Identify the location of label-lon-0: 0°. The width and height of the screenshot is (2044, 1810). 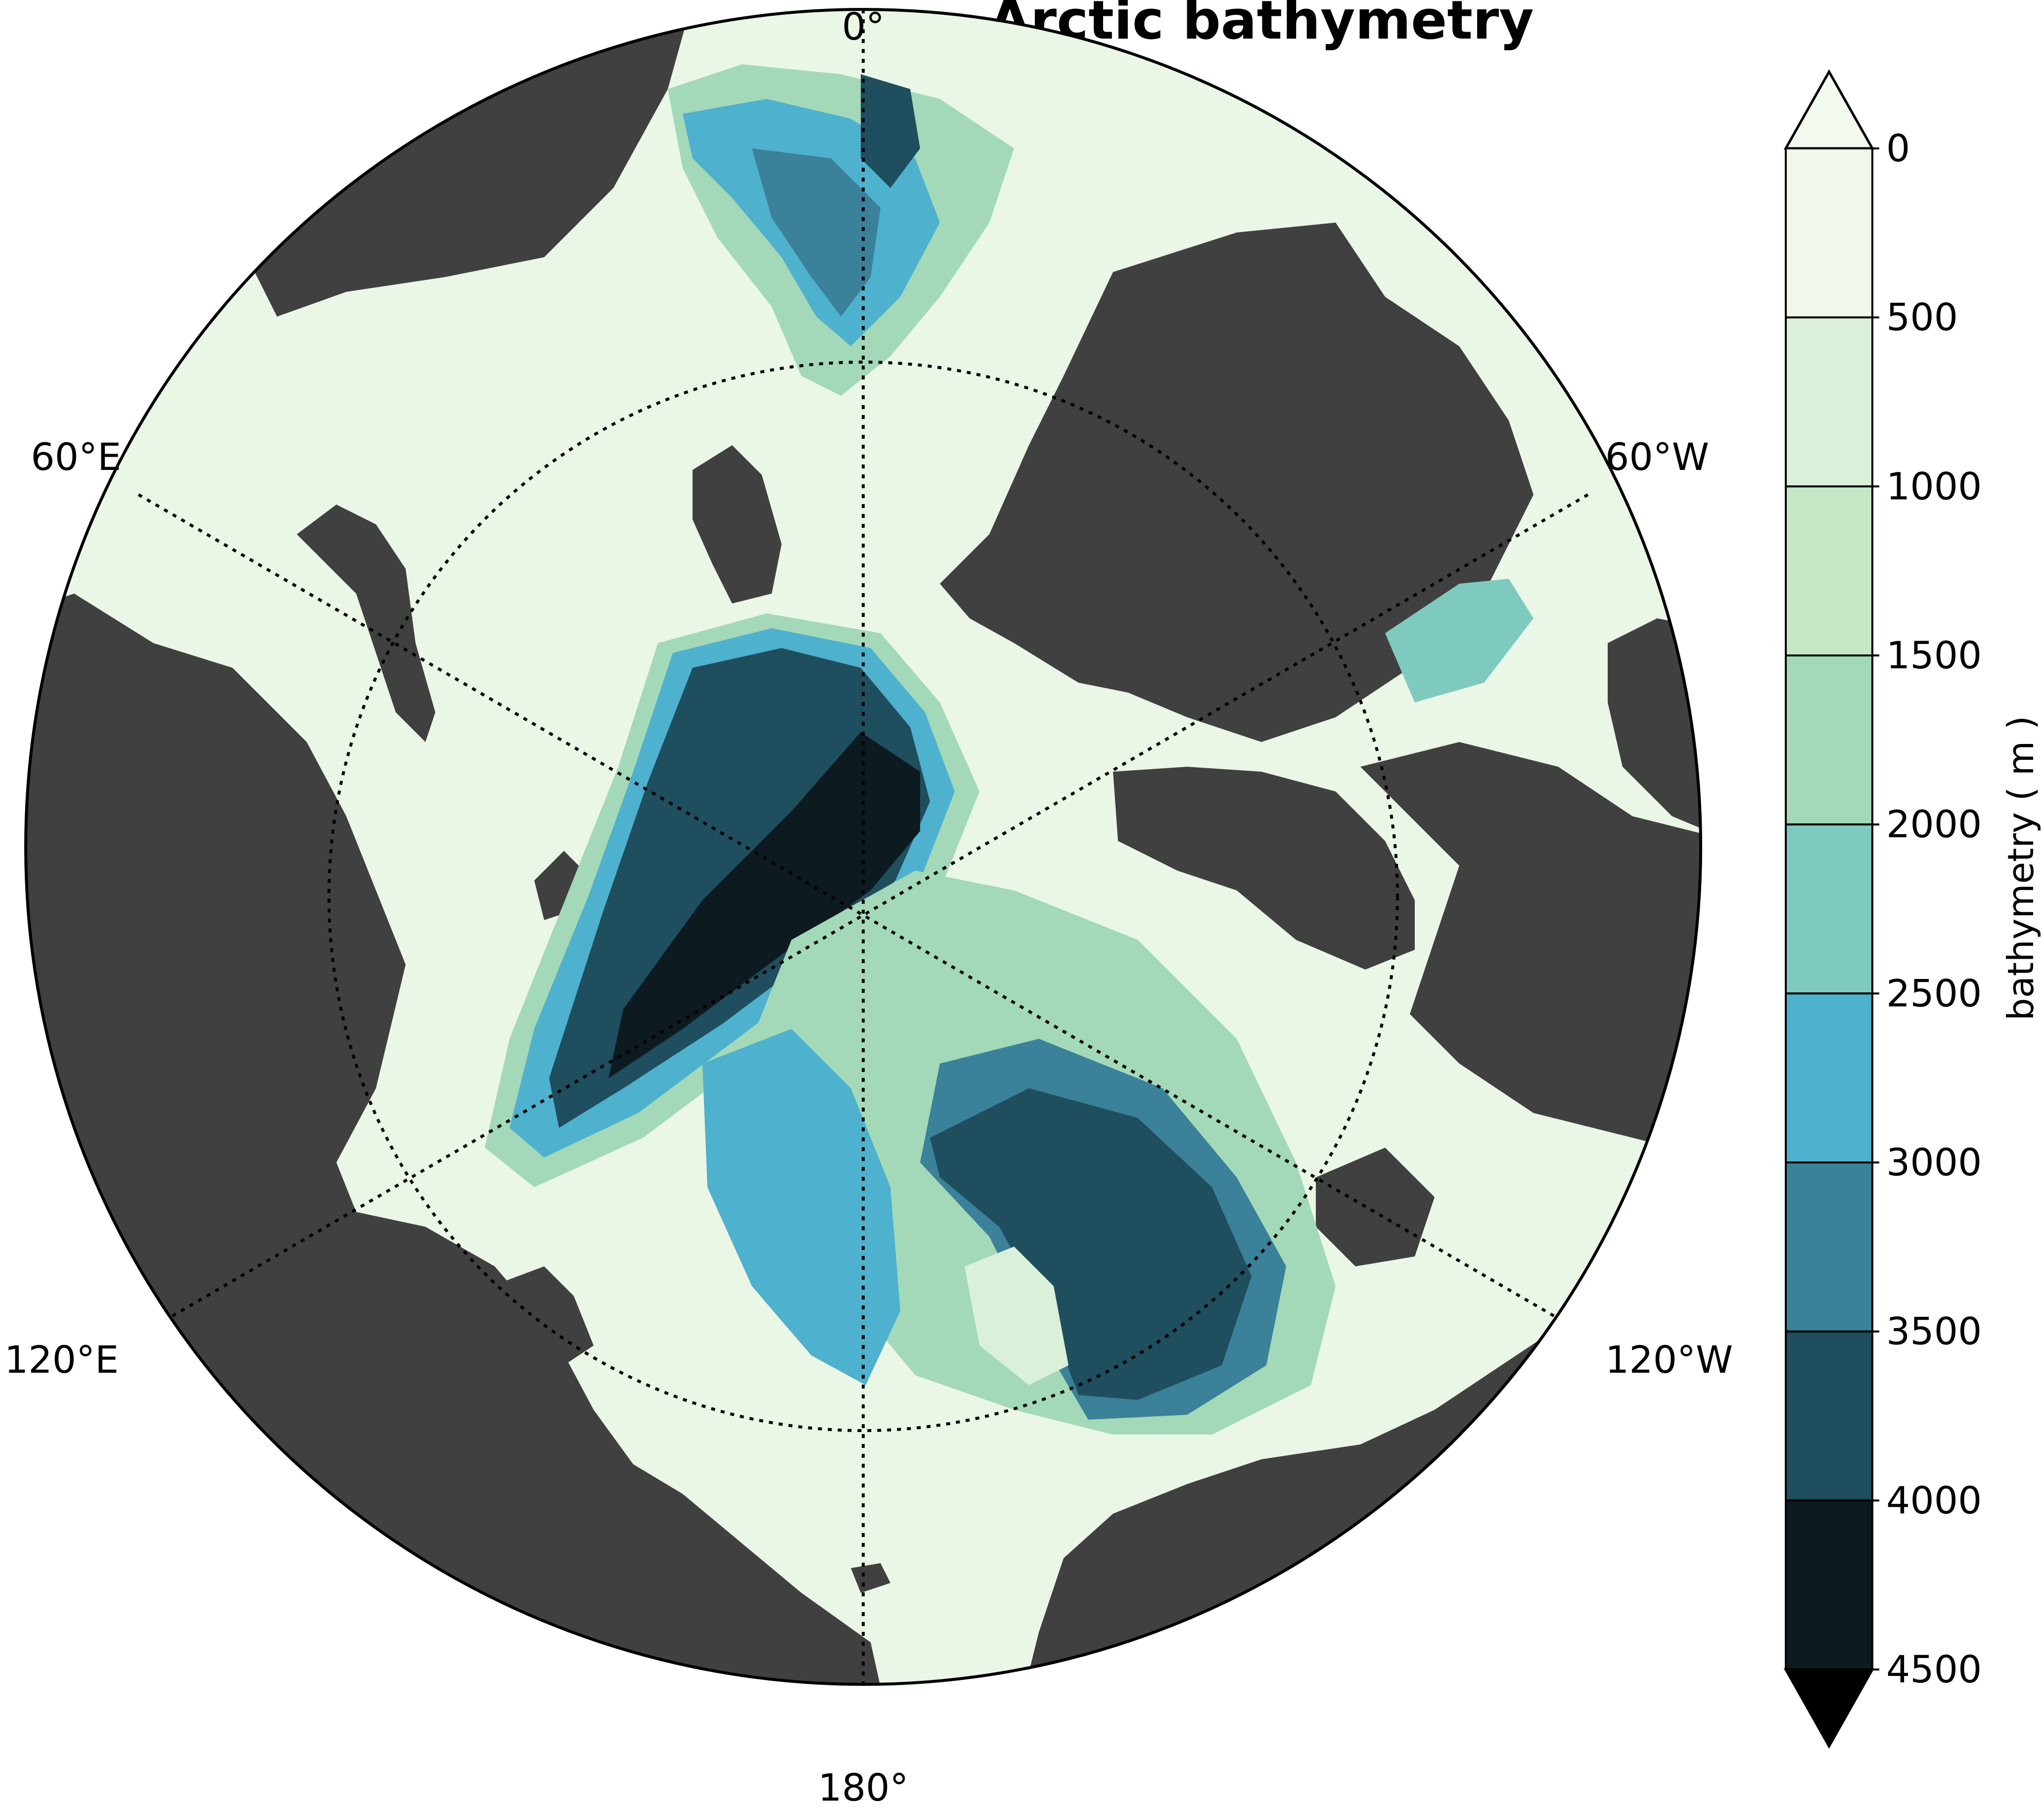
(863, 26).